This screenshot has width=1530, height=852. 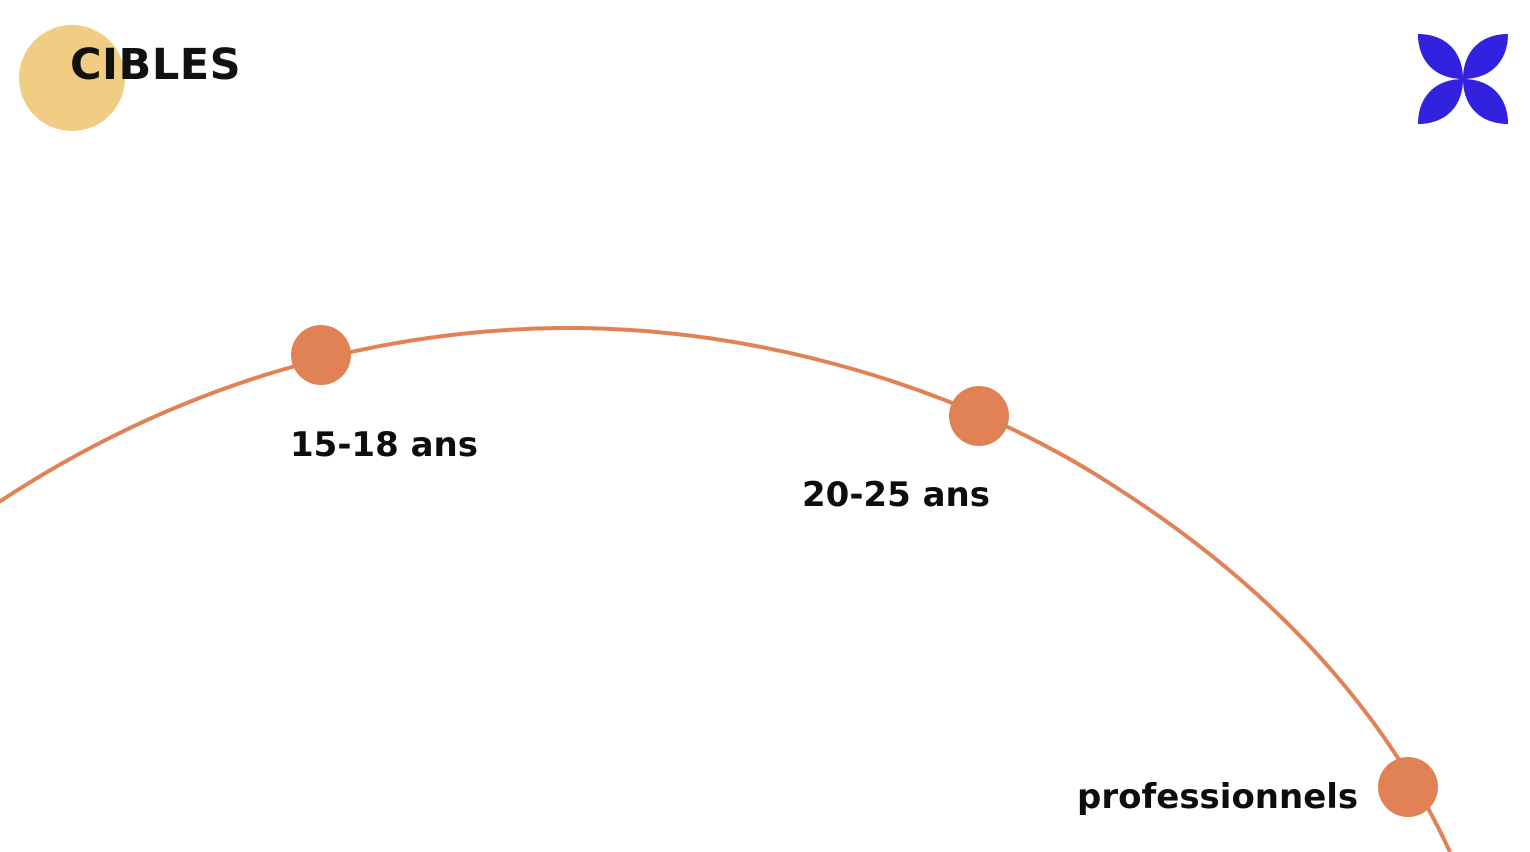 I want to click on timeline-label-20-25: 20-25 ans, so click(x=896, y=495).